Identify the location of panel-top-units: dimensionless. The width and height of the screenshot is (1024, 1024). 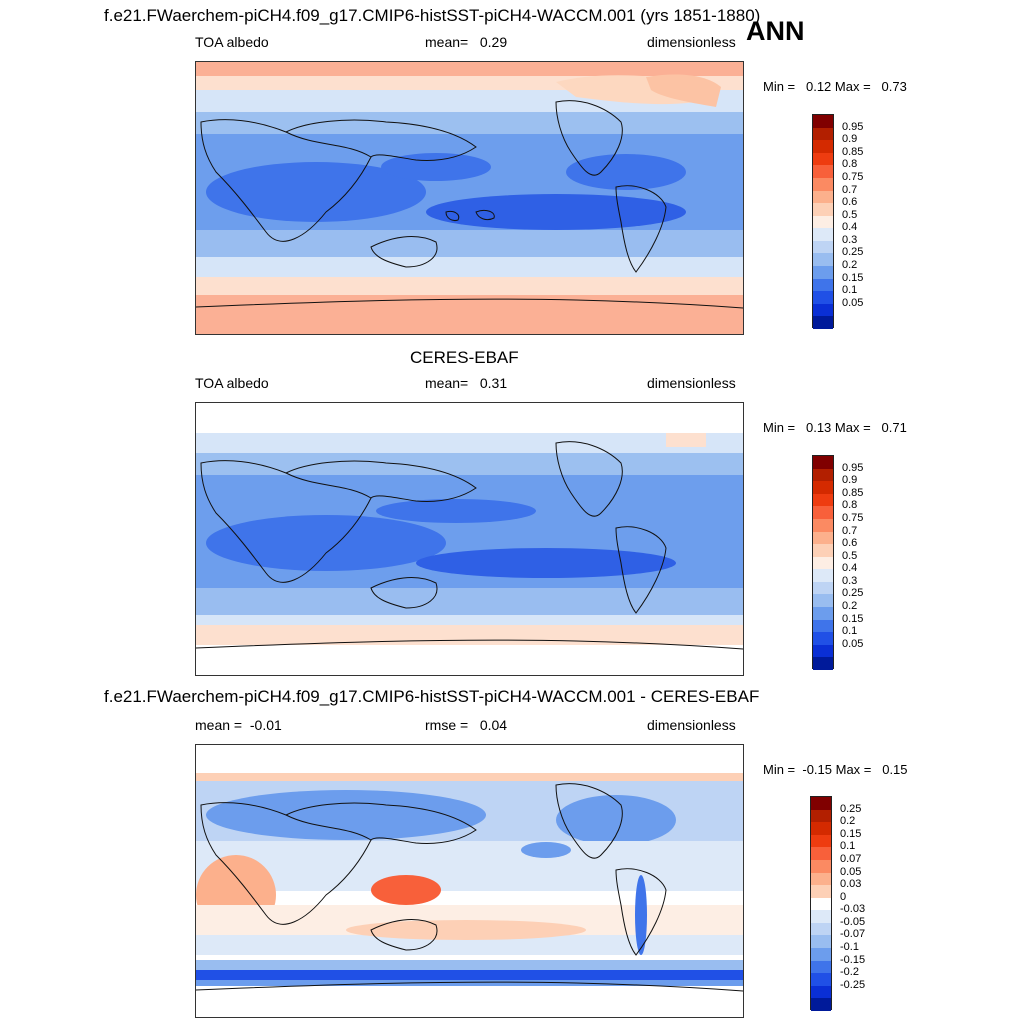
(691, 42).